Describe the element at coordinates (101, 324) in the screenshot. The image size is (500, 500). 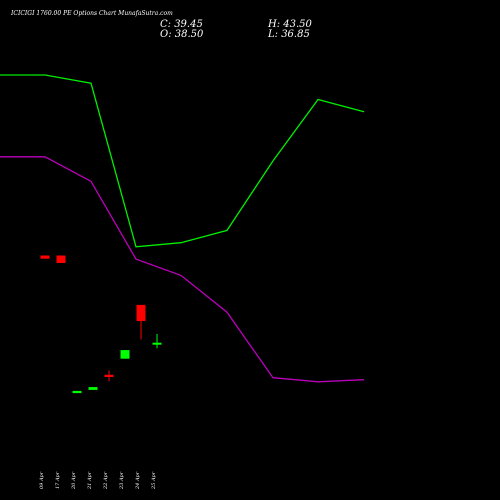
I see `candles-group` at that location.